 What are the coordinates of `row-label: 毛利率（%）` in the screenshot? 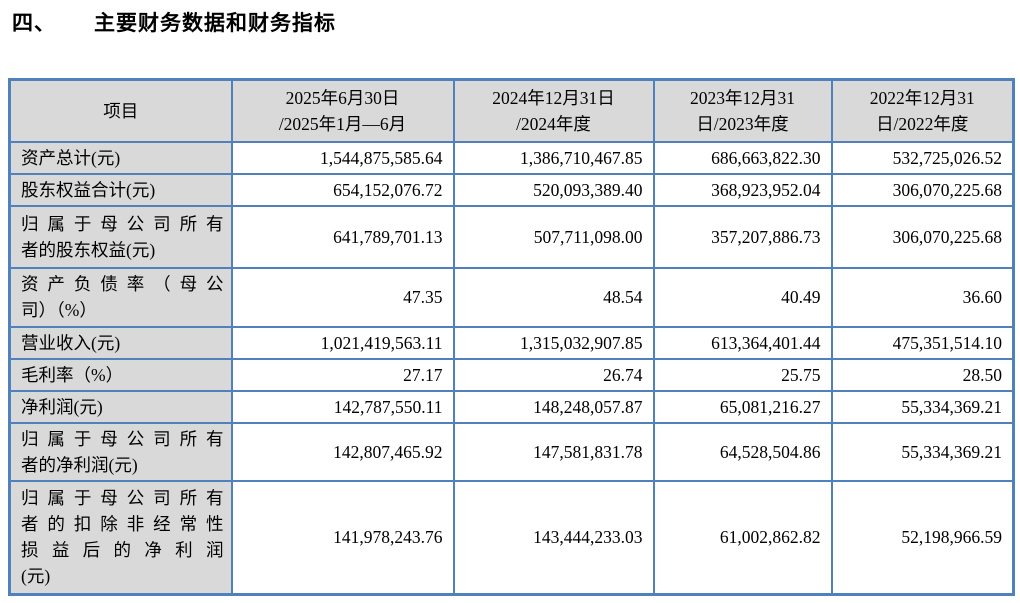 It's located at (120, 374).